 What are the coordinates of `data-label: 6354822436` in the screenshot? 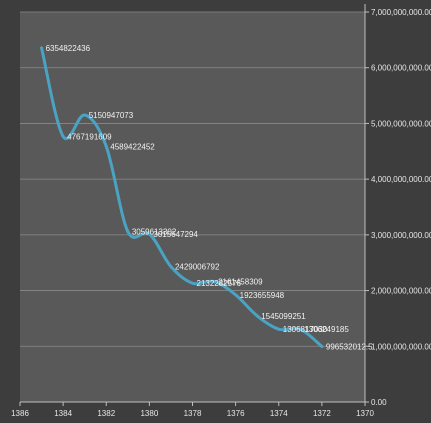 It's located at (68, 48).